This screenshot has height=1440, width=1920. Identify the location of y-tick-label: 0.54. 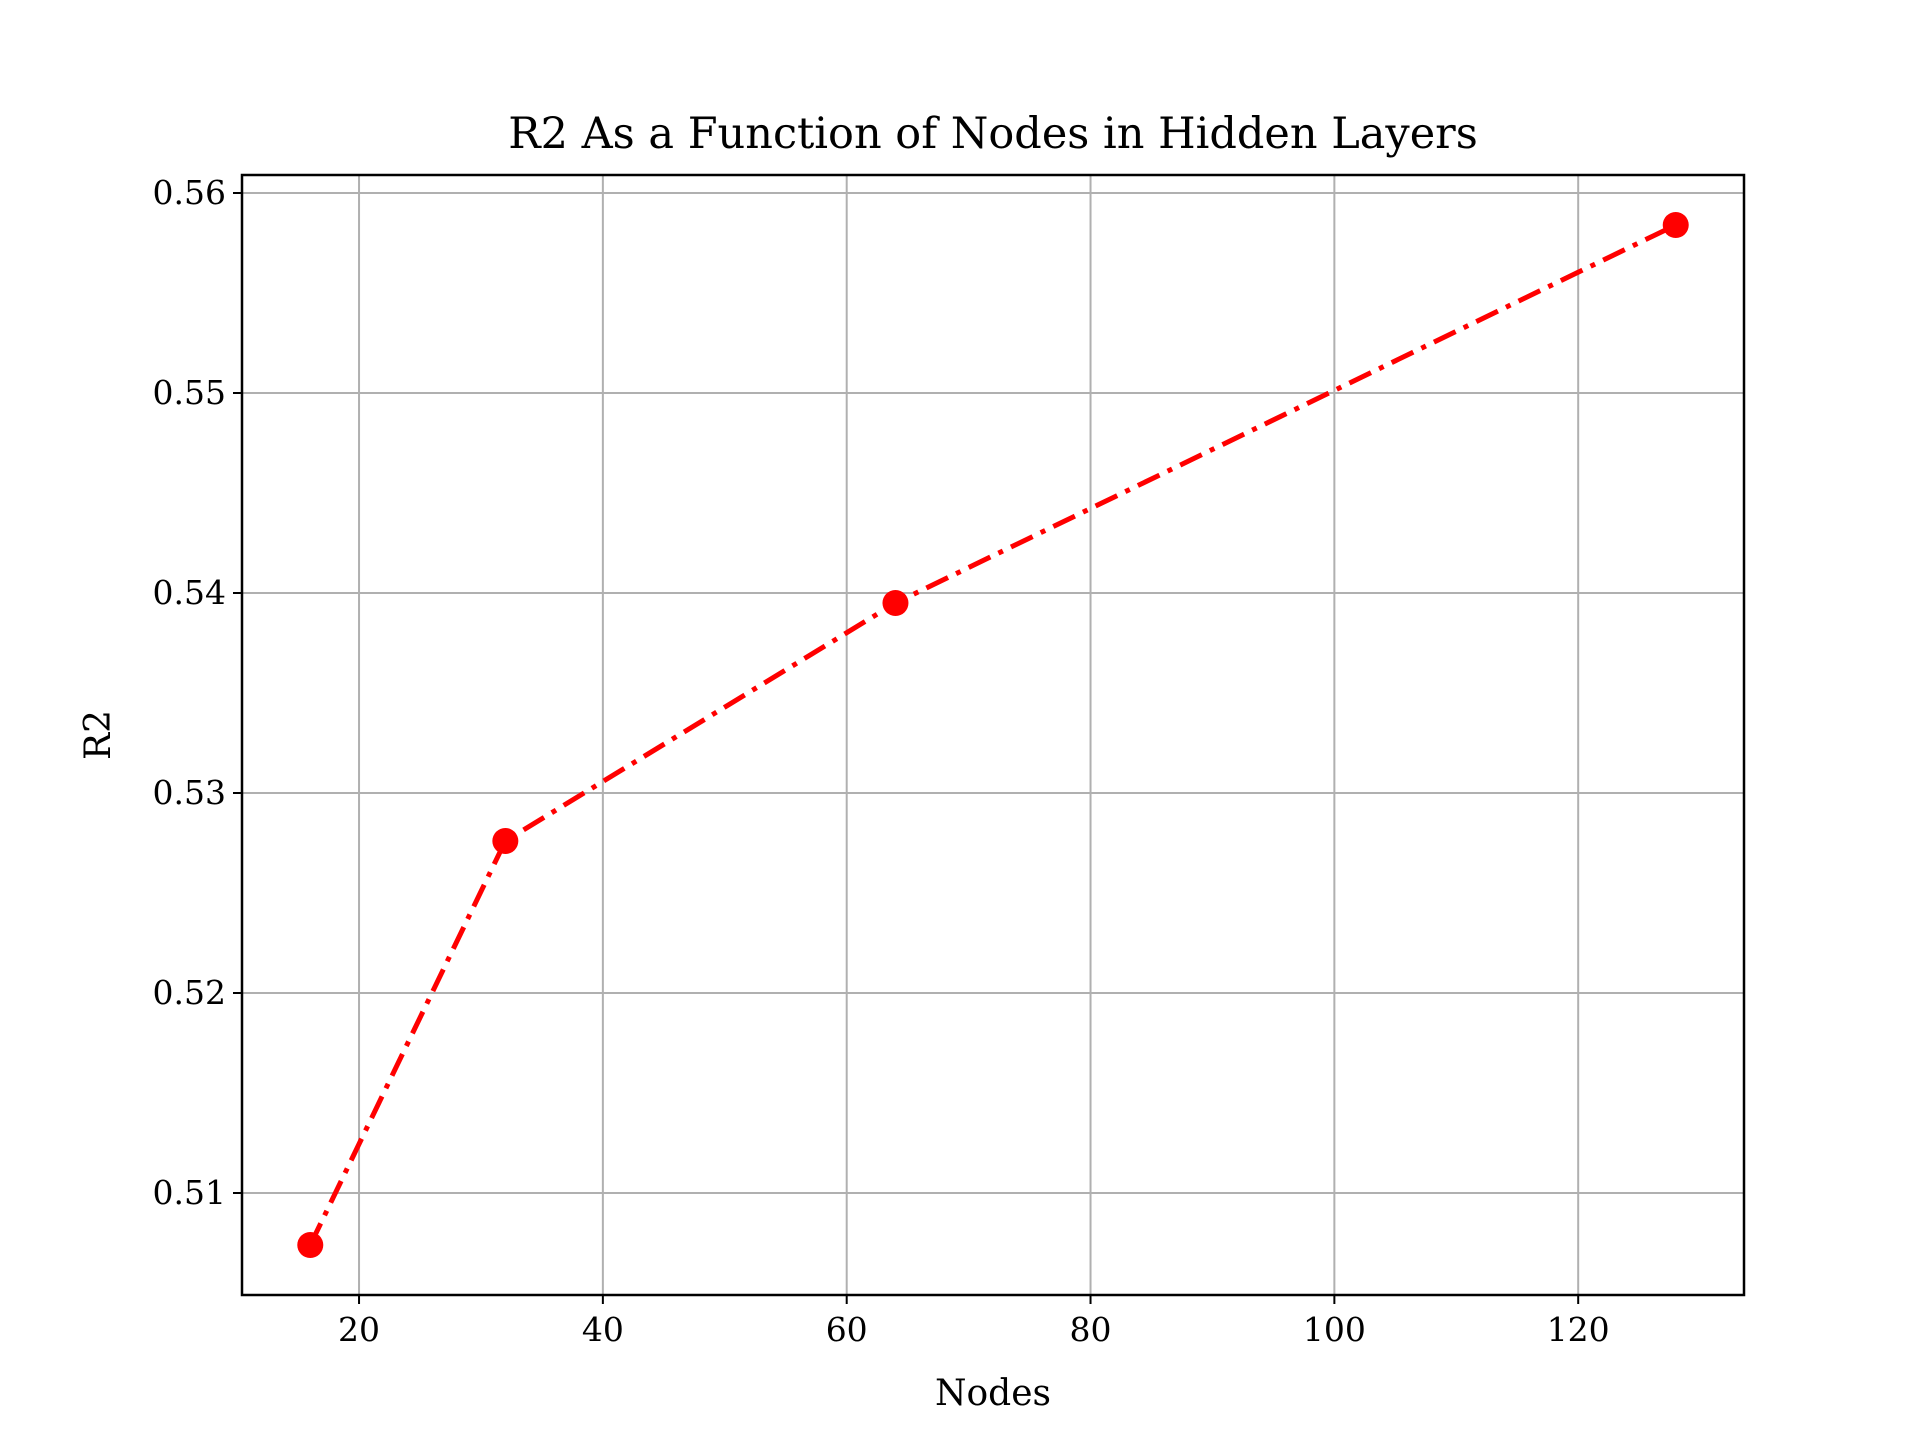
(189, 592).